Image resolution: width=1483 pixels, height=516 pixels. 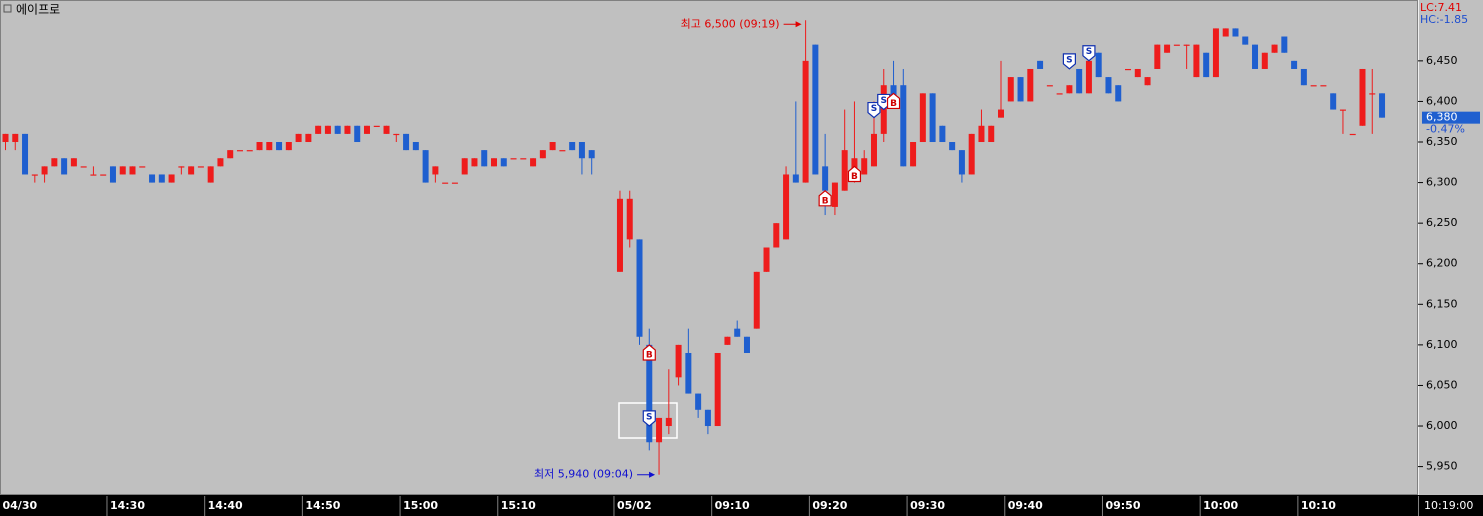 What do you see at coordinates (1442, 303) in the screenshot?
I see `y-tick-label: 6,150` at bounding box center [1442, 303].